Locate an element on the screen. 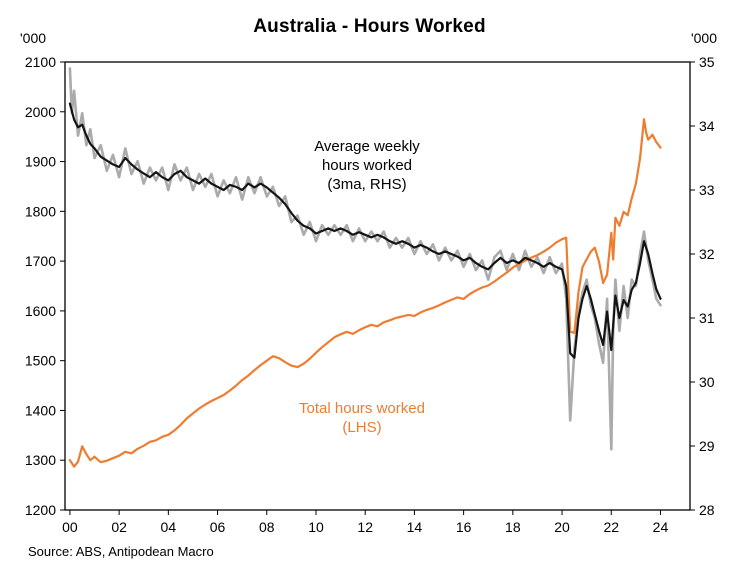 This screenshot has width=739, height=575. chart-title: Australia - Hours Worked is located at coordinates (369, 26).